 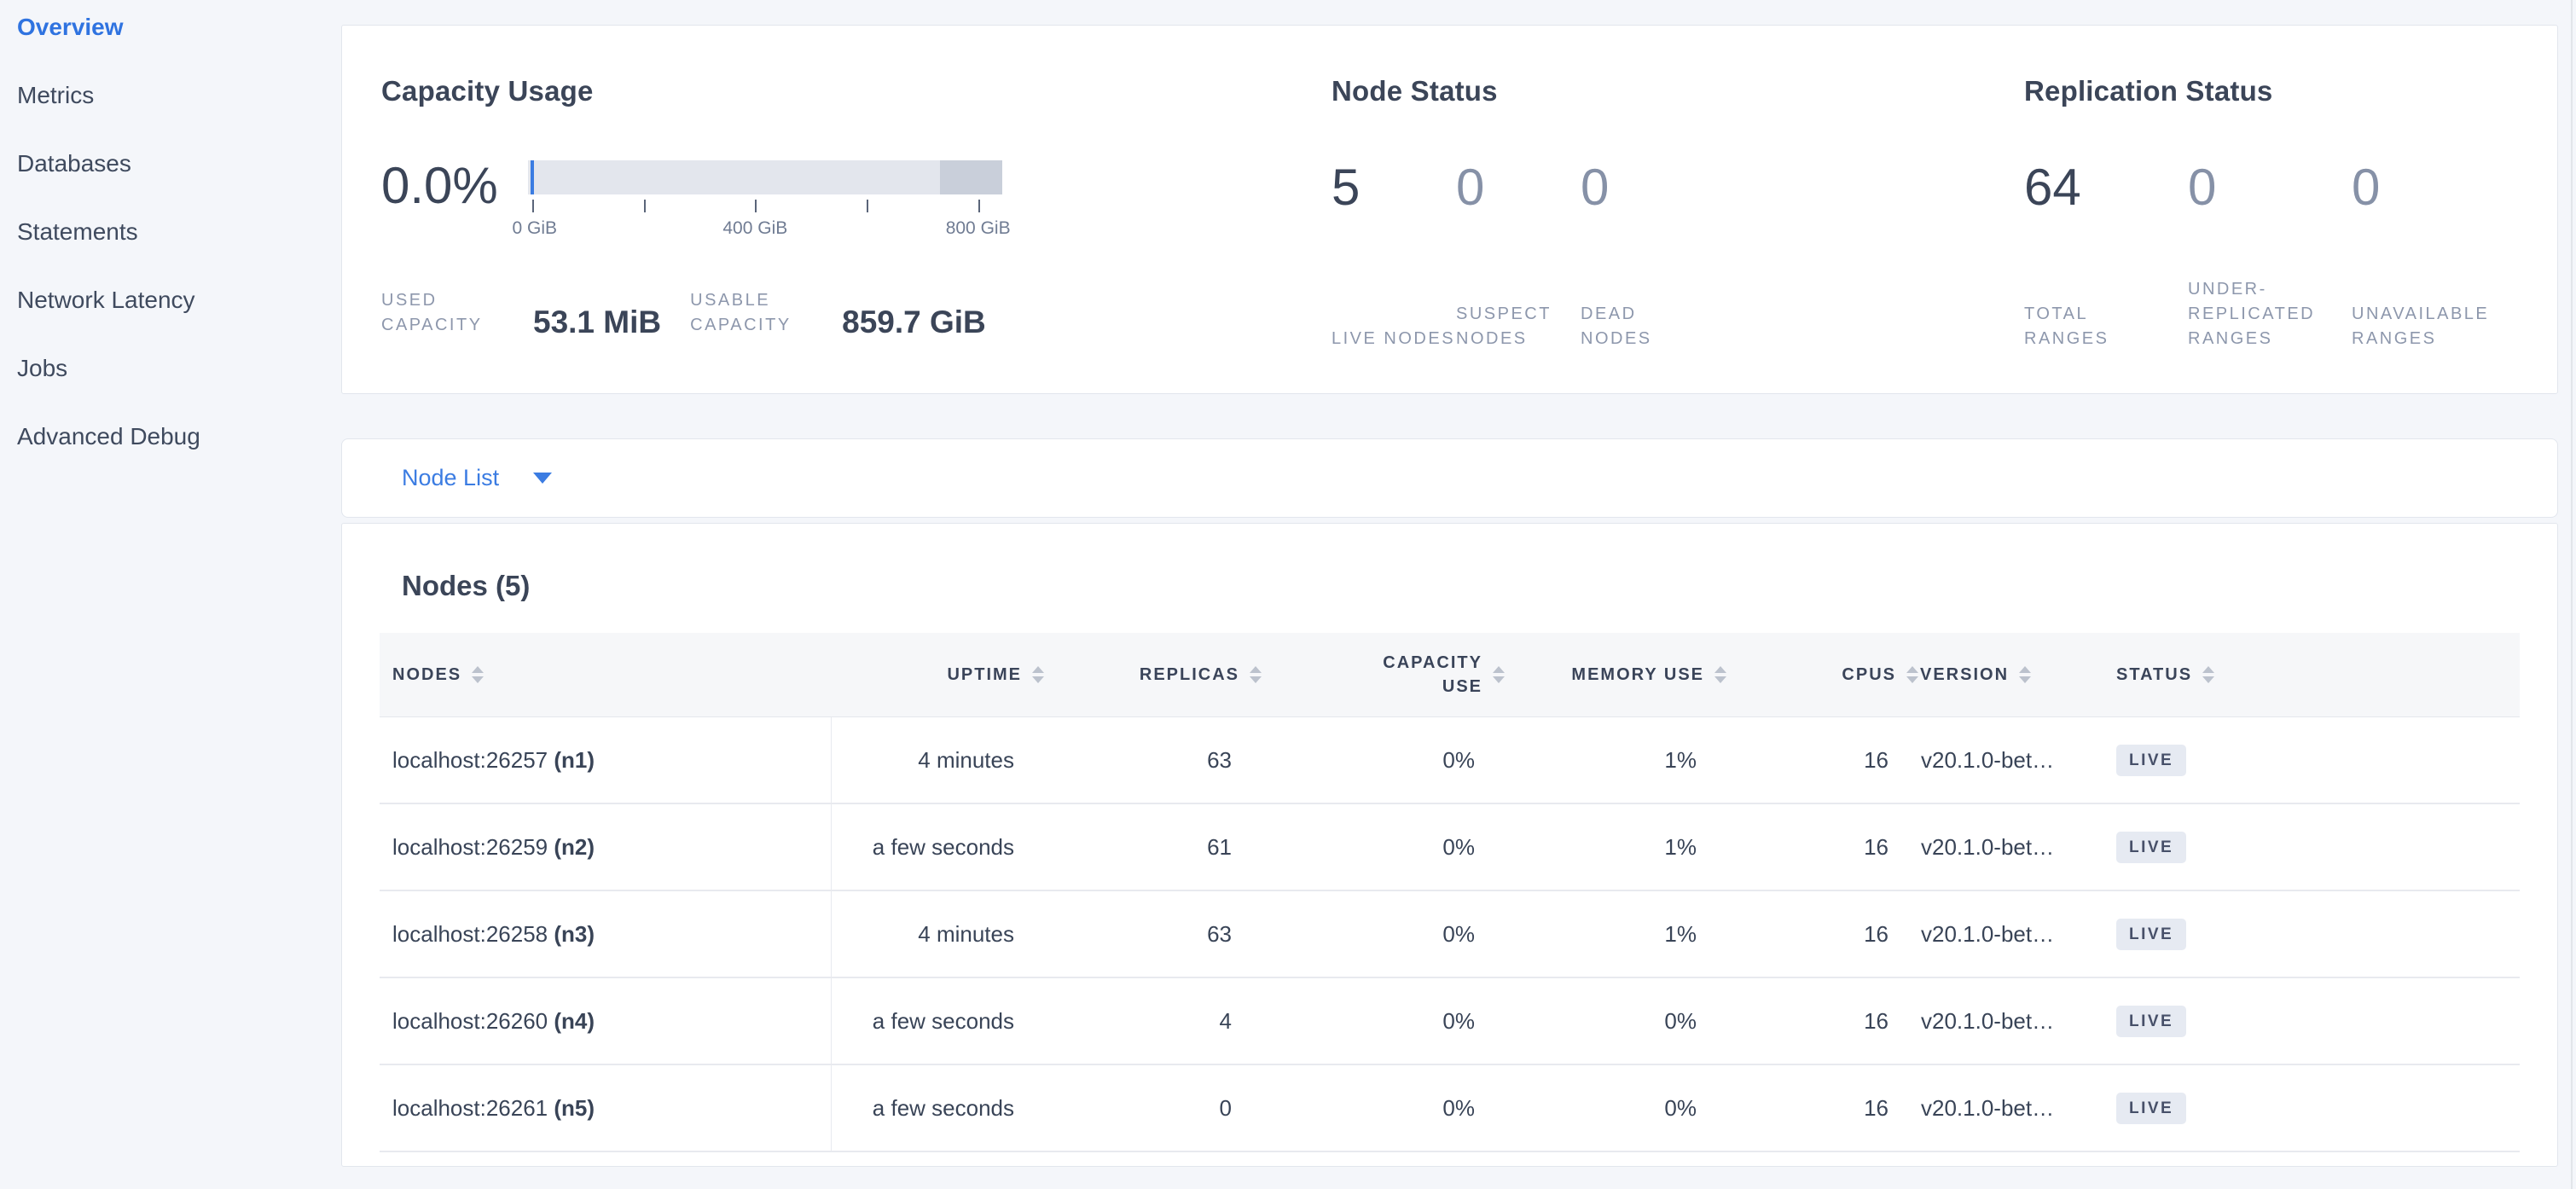 I want to click on replication-status-title: Replication Status, so click(x=2148, y=91).